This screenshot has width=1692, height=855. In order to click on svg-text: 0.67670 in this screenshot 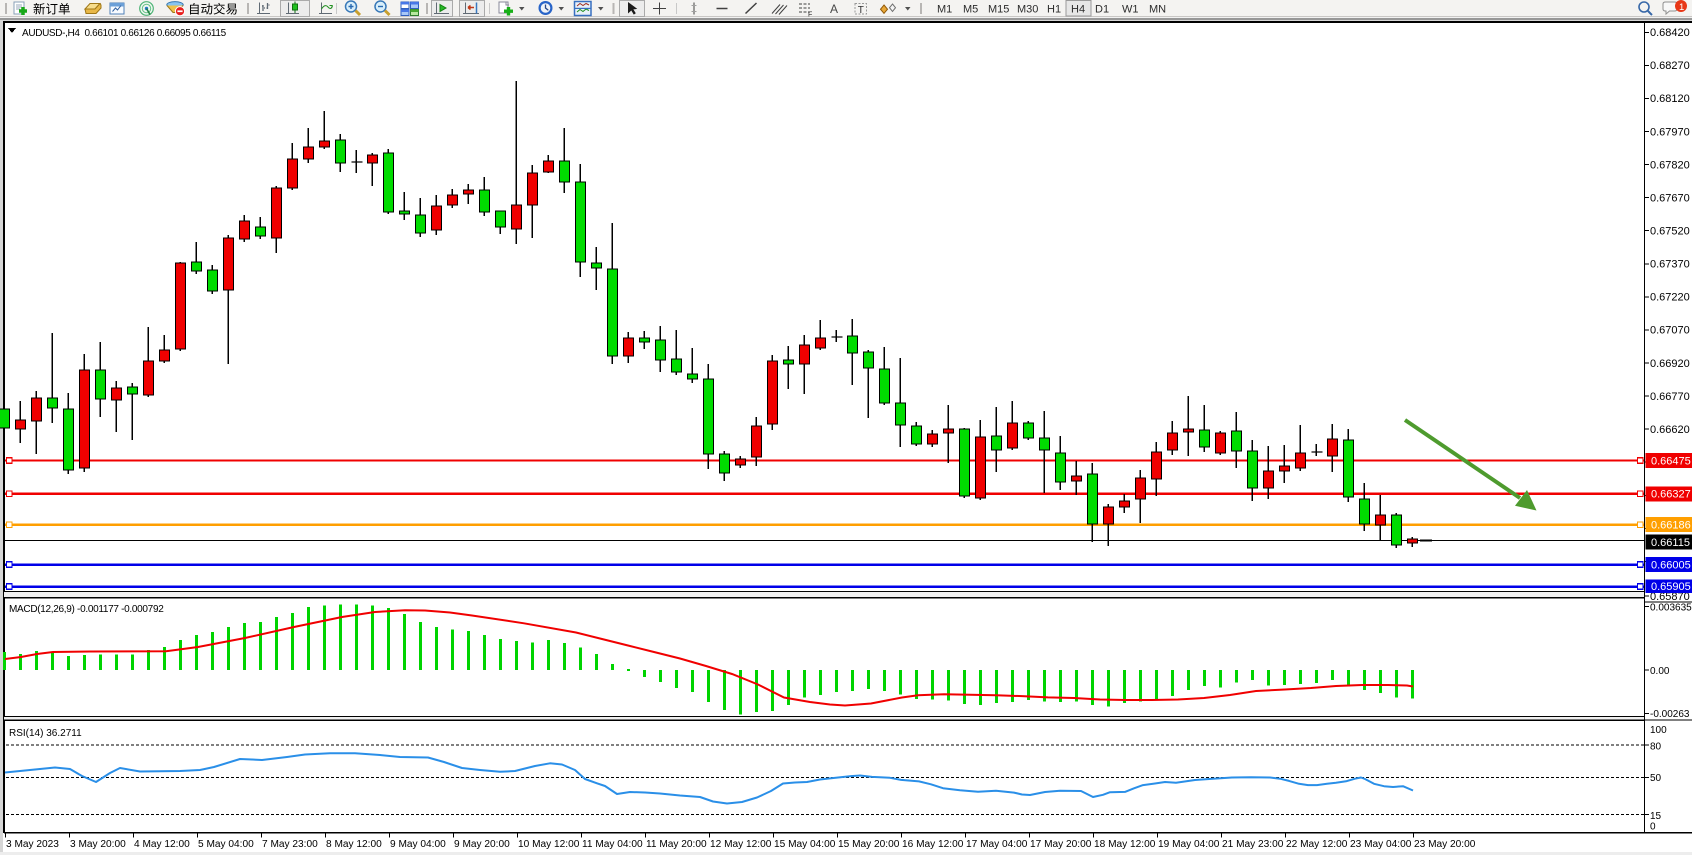, I will do `click(1670, 198)`.